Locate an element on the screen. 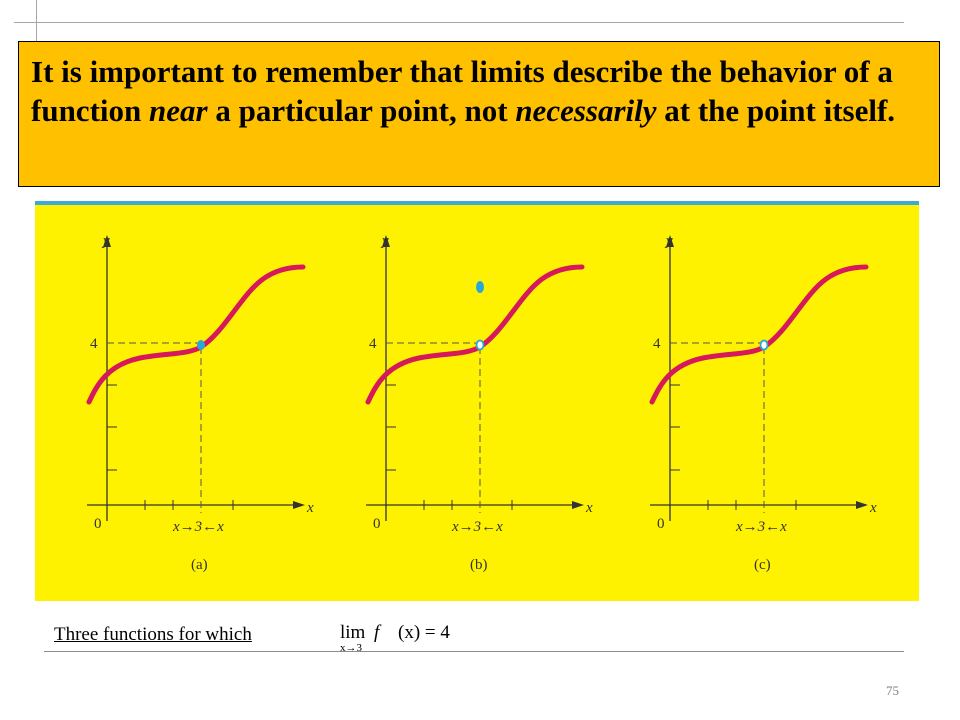  panel-label: (a) is located at coordinates (199, 565).